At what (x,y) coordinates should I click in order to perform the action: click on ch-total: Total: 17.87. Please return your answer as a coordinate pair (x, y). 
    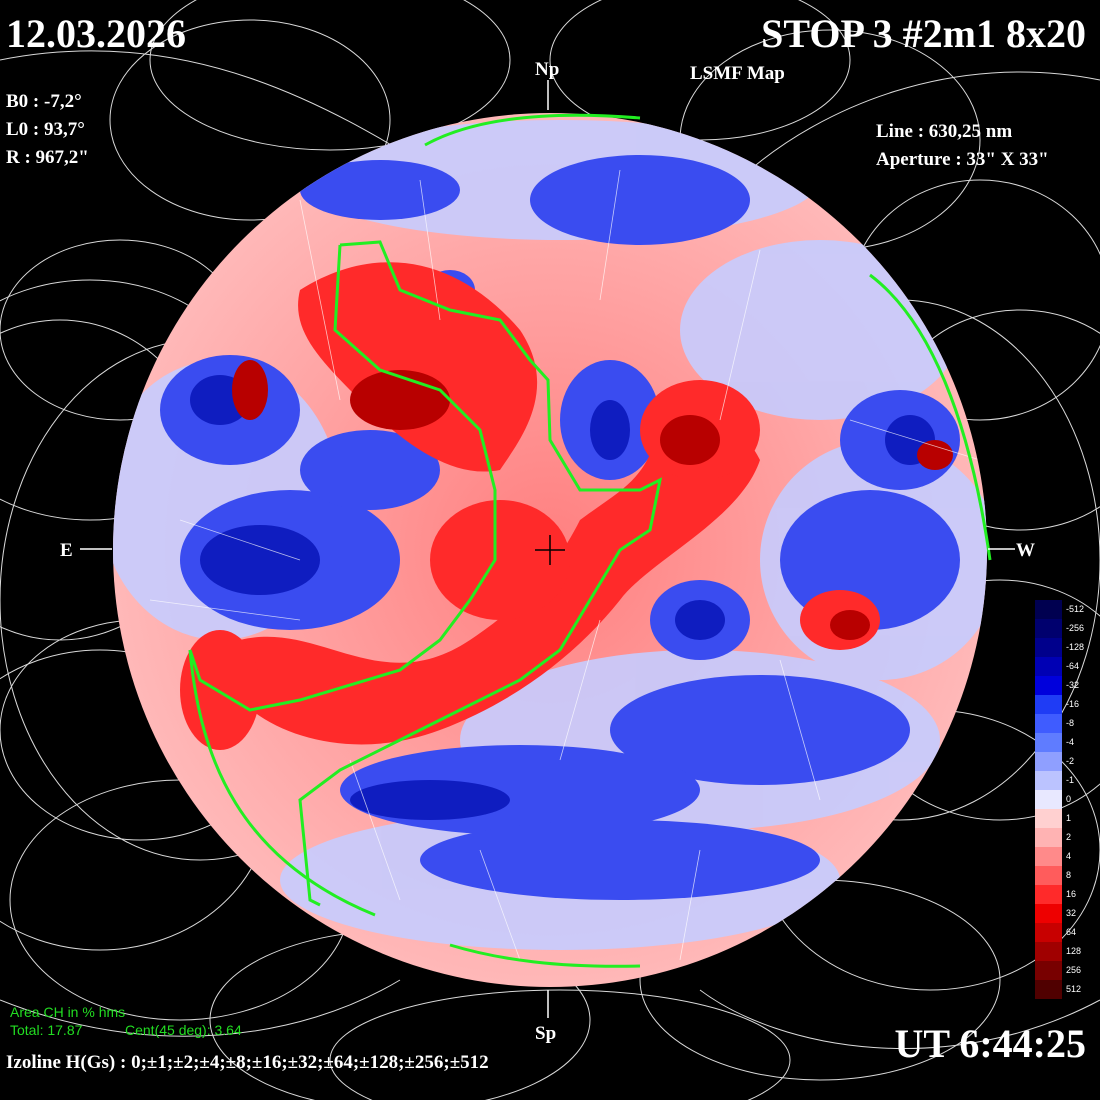
    Looking at the image, I should click on (46, 1030).